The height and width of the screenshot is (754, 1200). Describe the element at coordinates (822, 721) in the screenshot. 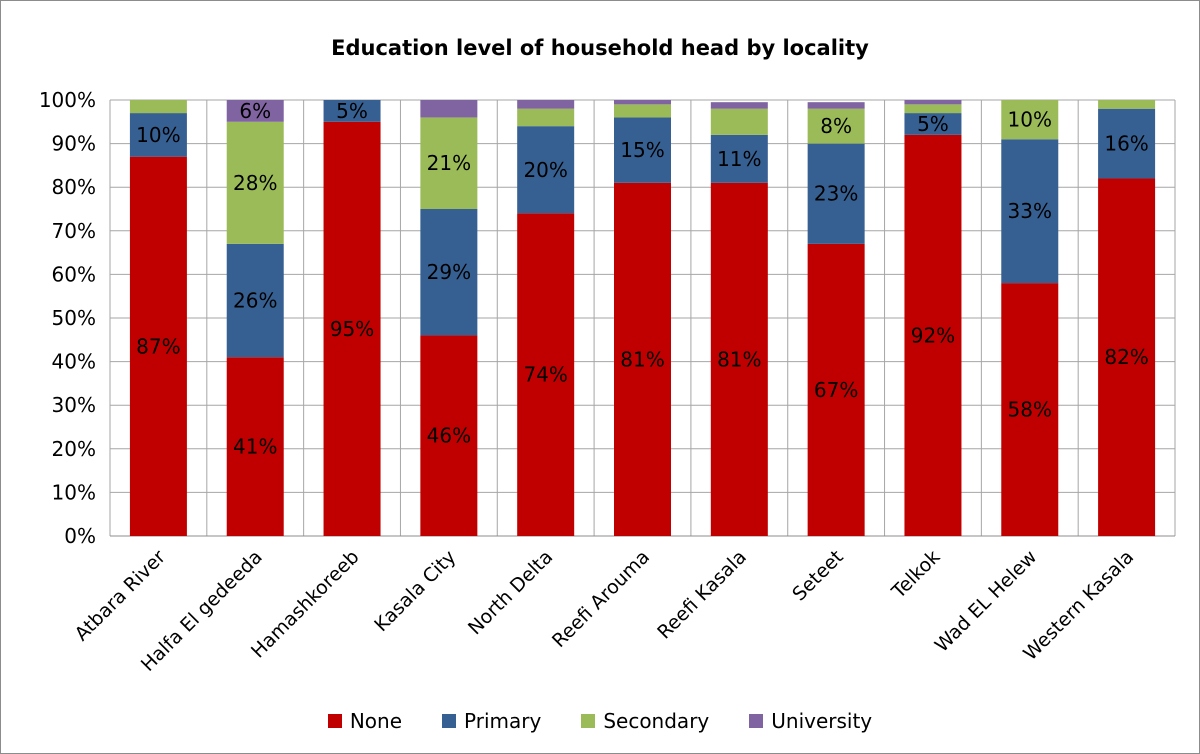

I see `legend-label: University` at that location.